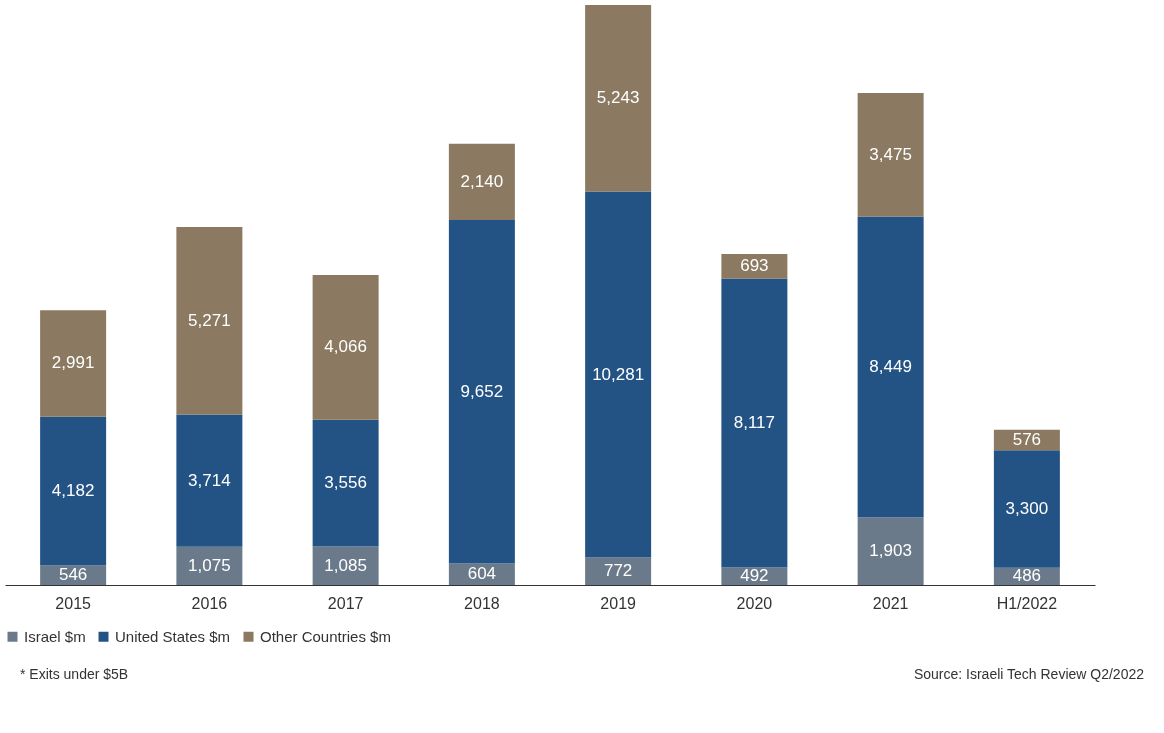 The image size is (1164, 733). I want to click on data-label: 4,066, so click(345, 347).